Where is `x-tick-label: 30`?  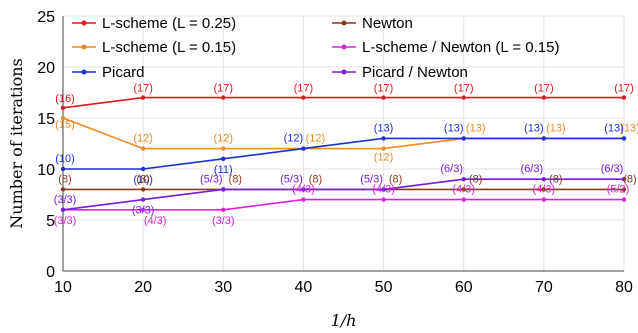
x-tick-label: 30 is located at coordinates (223, 287).